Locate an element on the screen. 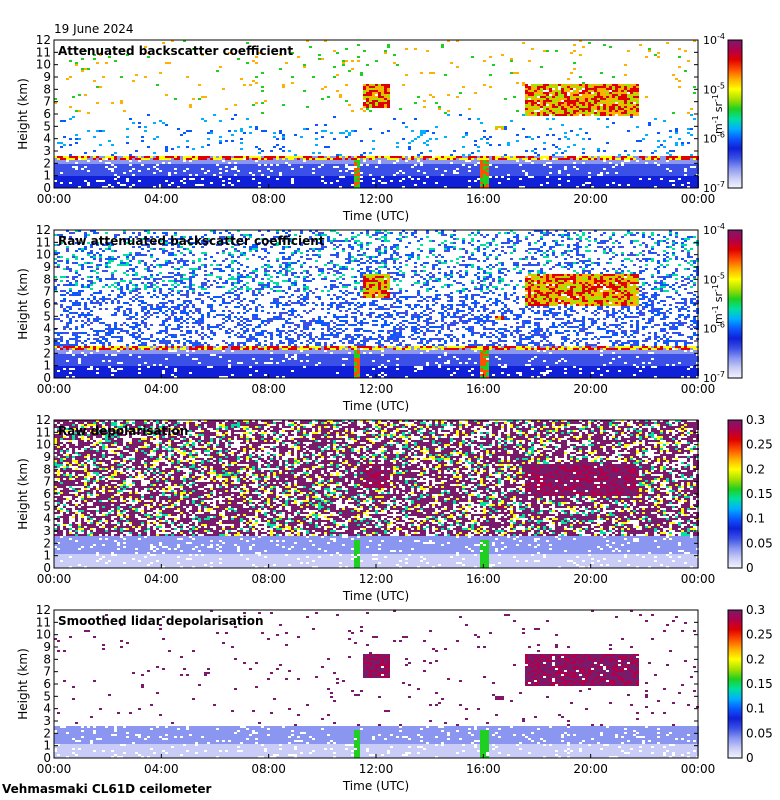 Image resolution: width=780 pixels, height=800 pixels. panel-title: Attenuated backscatter coefficient is located at coordinates (175, 51).